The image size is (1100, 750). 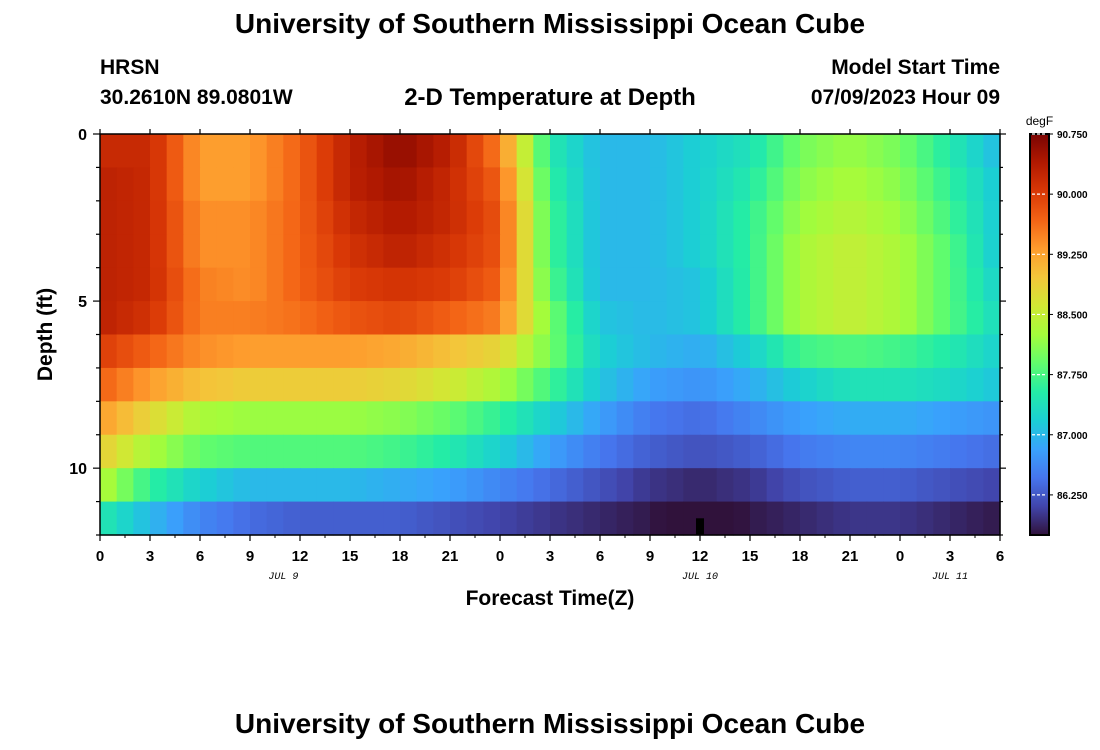 I want to click on forecast-marker, so click(x=700, y=526).